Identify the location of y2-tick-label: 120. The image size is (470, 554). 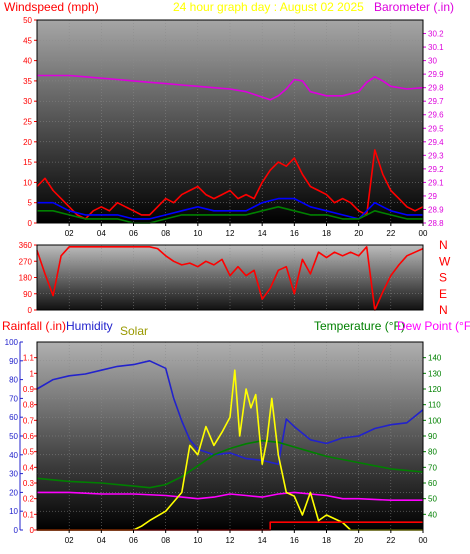
(435, 389).